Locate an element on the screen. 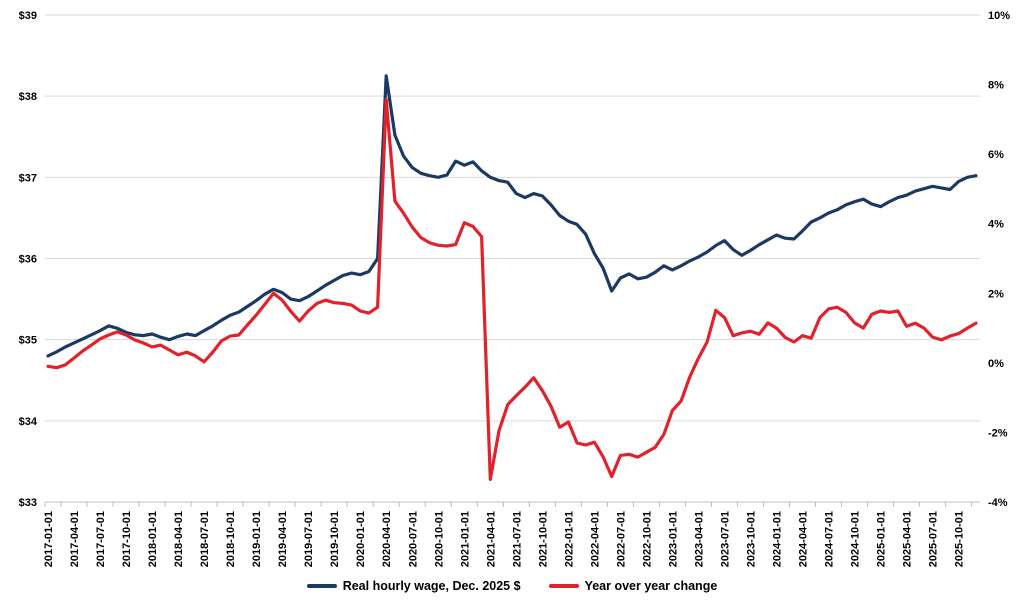 This screenshot has height=614, width=1024. x-axis-tick-label: 2020-07-01 is located at coordinates (413, 539).